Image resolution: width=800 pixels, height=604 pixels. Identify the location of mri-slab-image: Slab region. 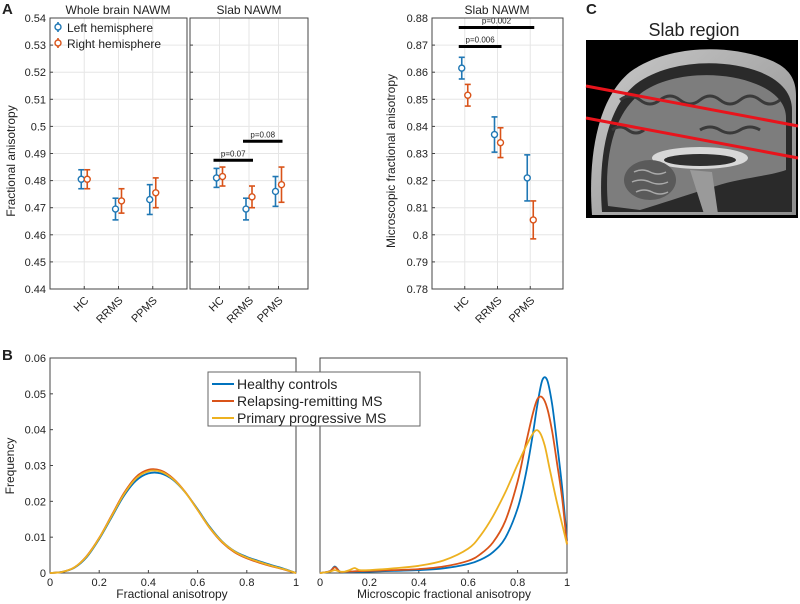
(692, 119).